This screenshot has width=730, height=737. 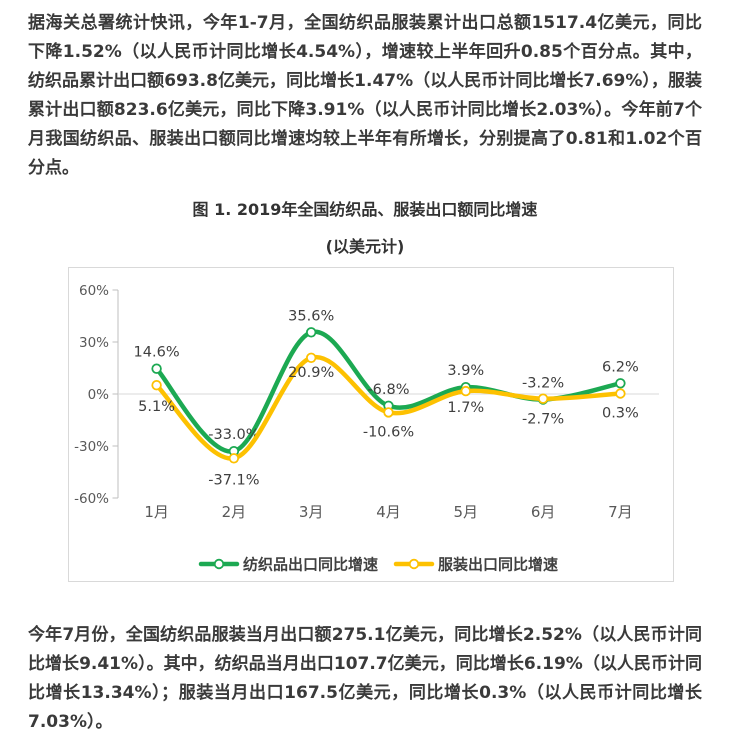 I want to click on data-label-1-4: 1.7%, so click(x=465, y=408).